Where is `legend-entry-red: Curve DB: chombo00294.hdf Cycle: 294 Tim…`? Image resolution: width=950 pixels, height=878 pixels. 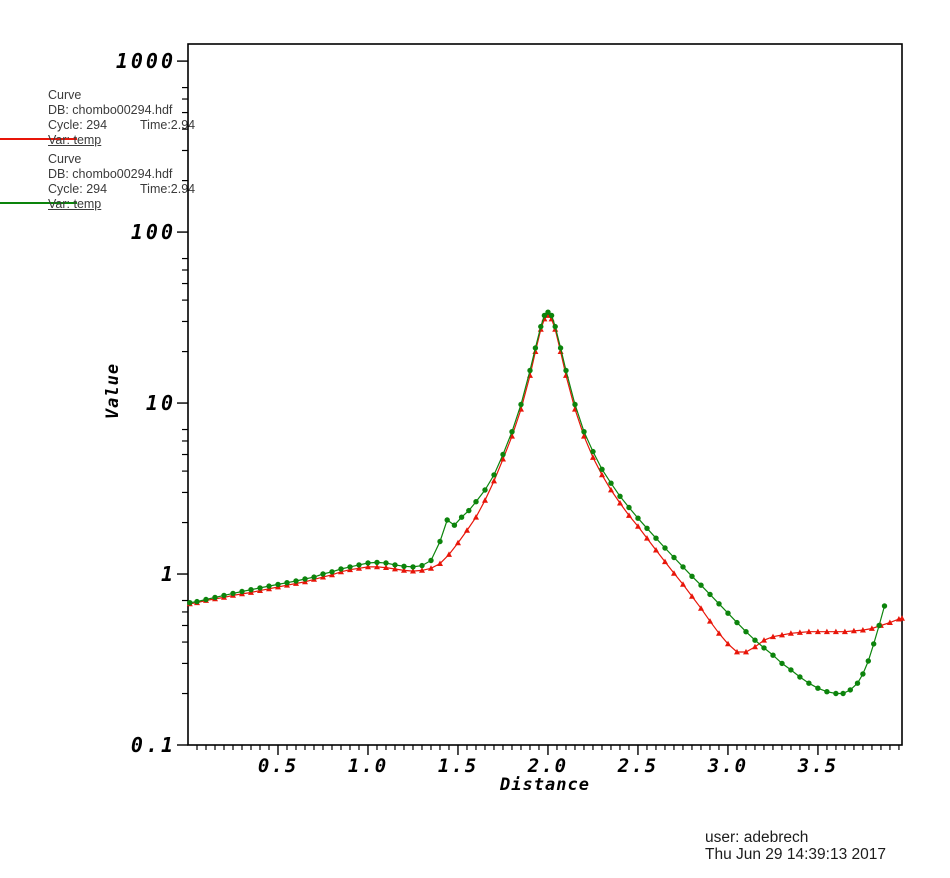
legend-entry-red: Curve DB: chombo00294.hdf Cycle: 294 Tim… is located at coordinates (120, 118).